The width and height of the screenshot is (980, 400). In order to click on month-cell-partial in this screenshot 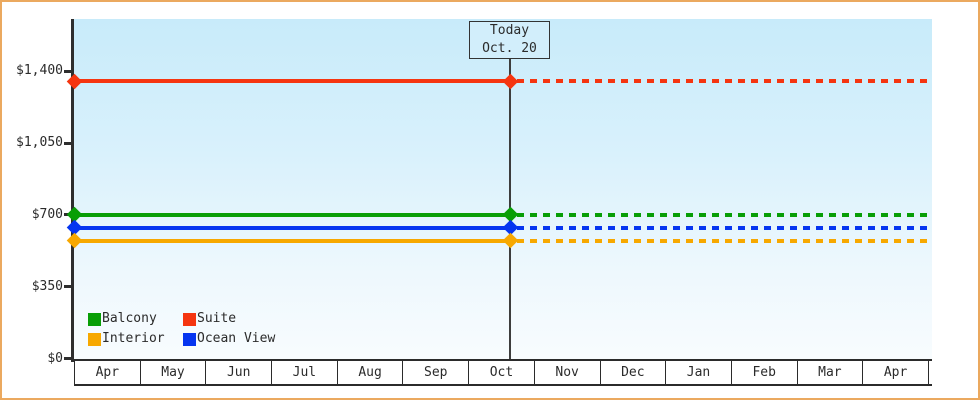, I will do `click(930, 372)`.